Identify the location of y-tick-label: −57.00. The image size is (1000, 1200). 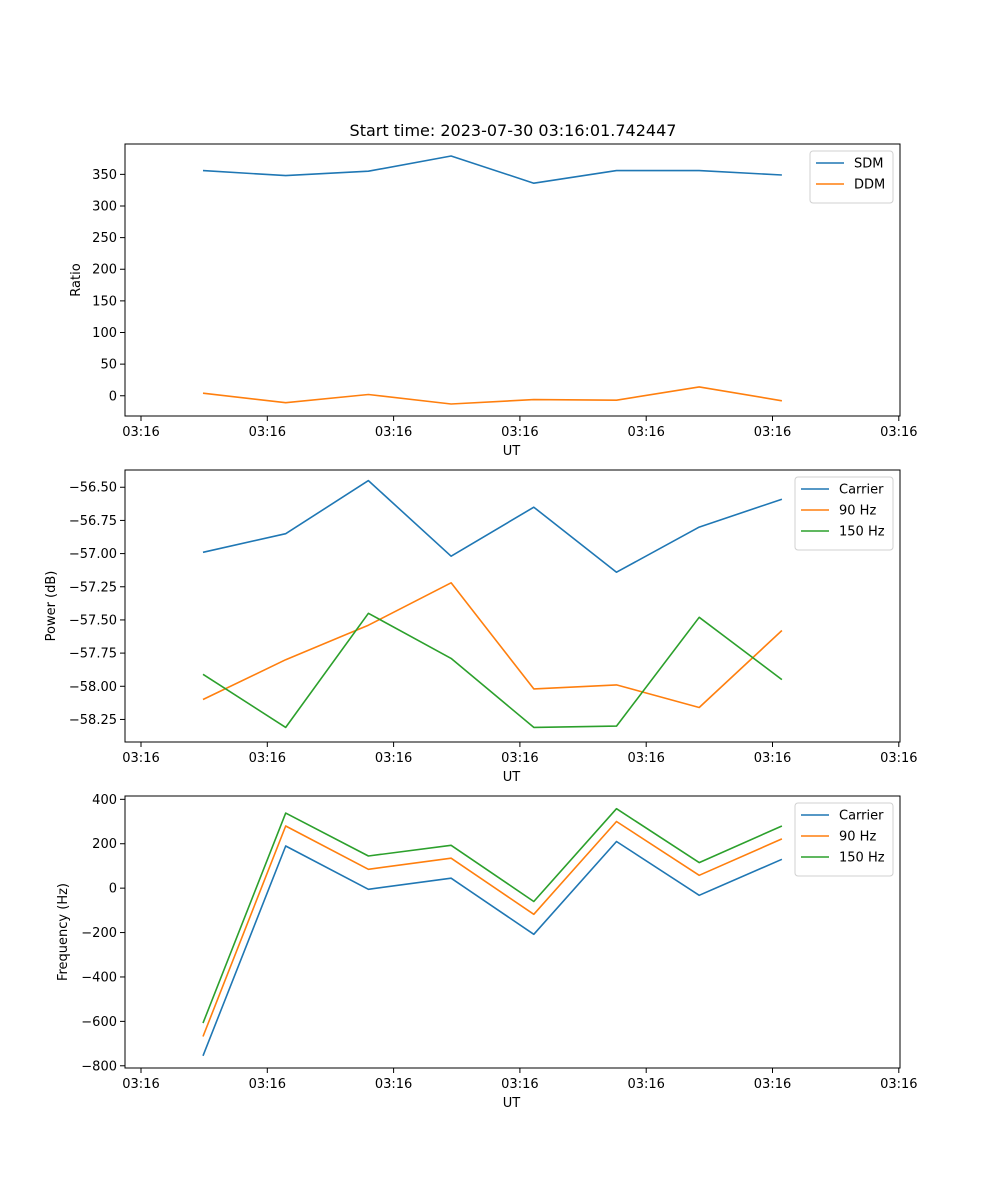
(93, 554).